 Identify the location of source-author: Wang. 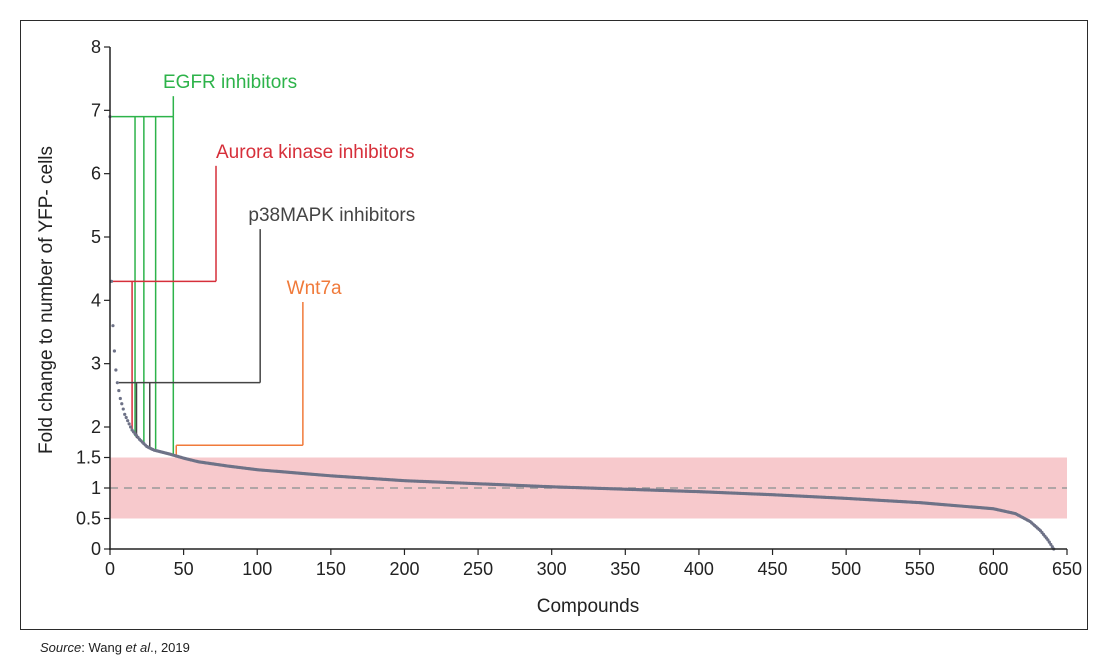
(105, 647).